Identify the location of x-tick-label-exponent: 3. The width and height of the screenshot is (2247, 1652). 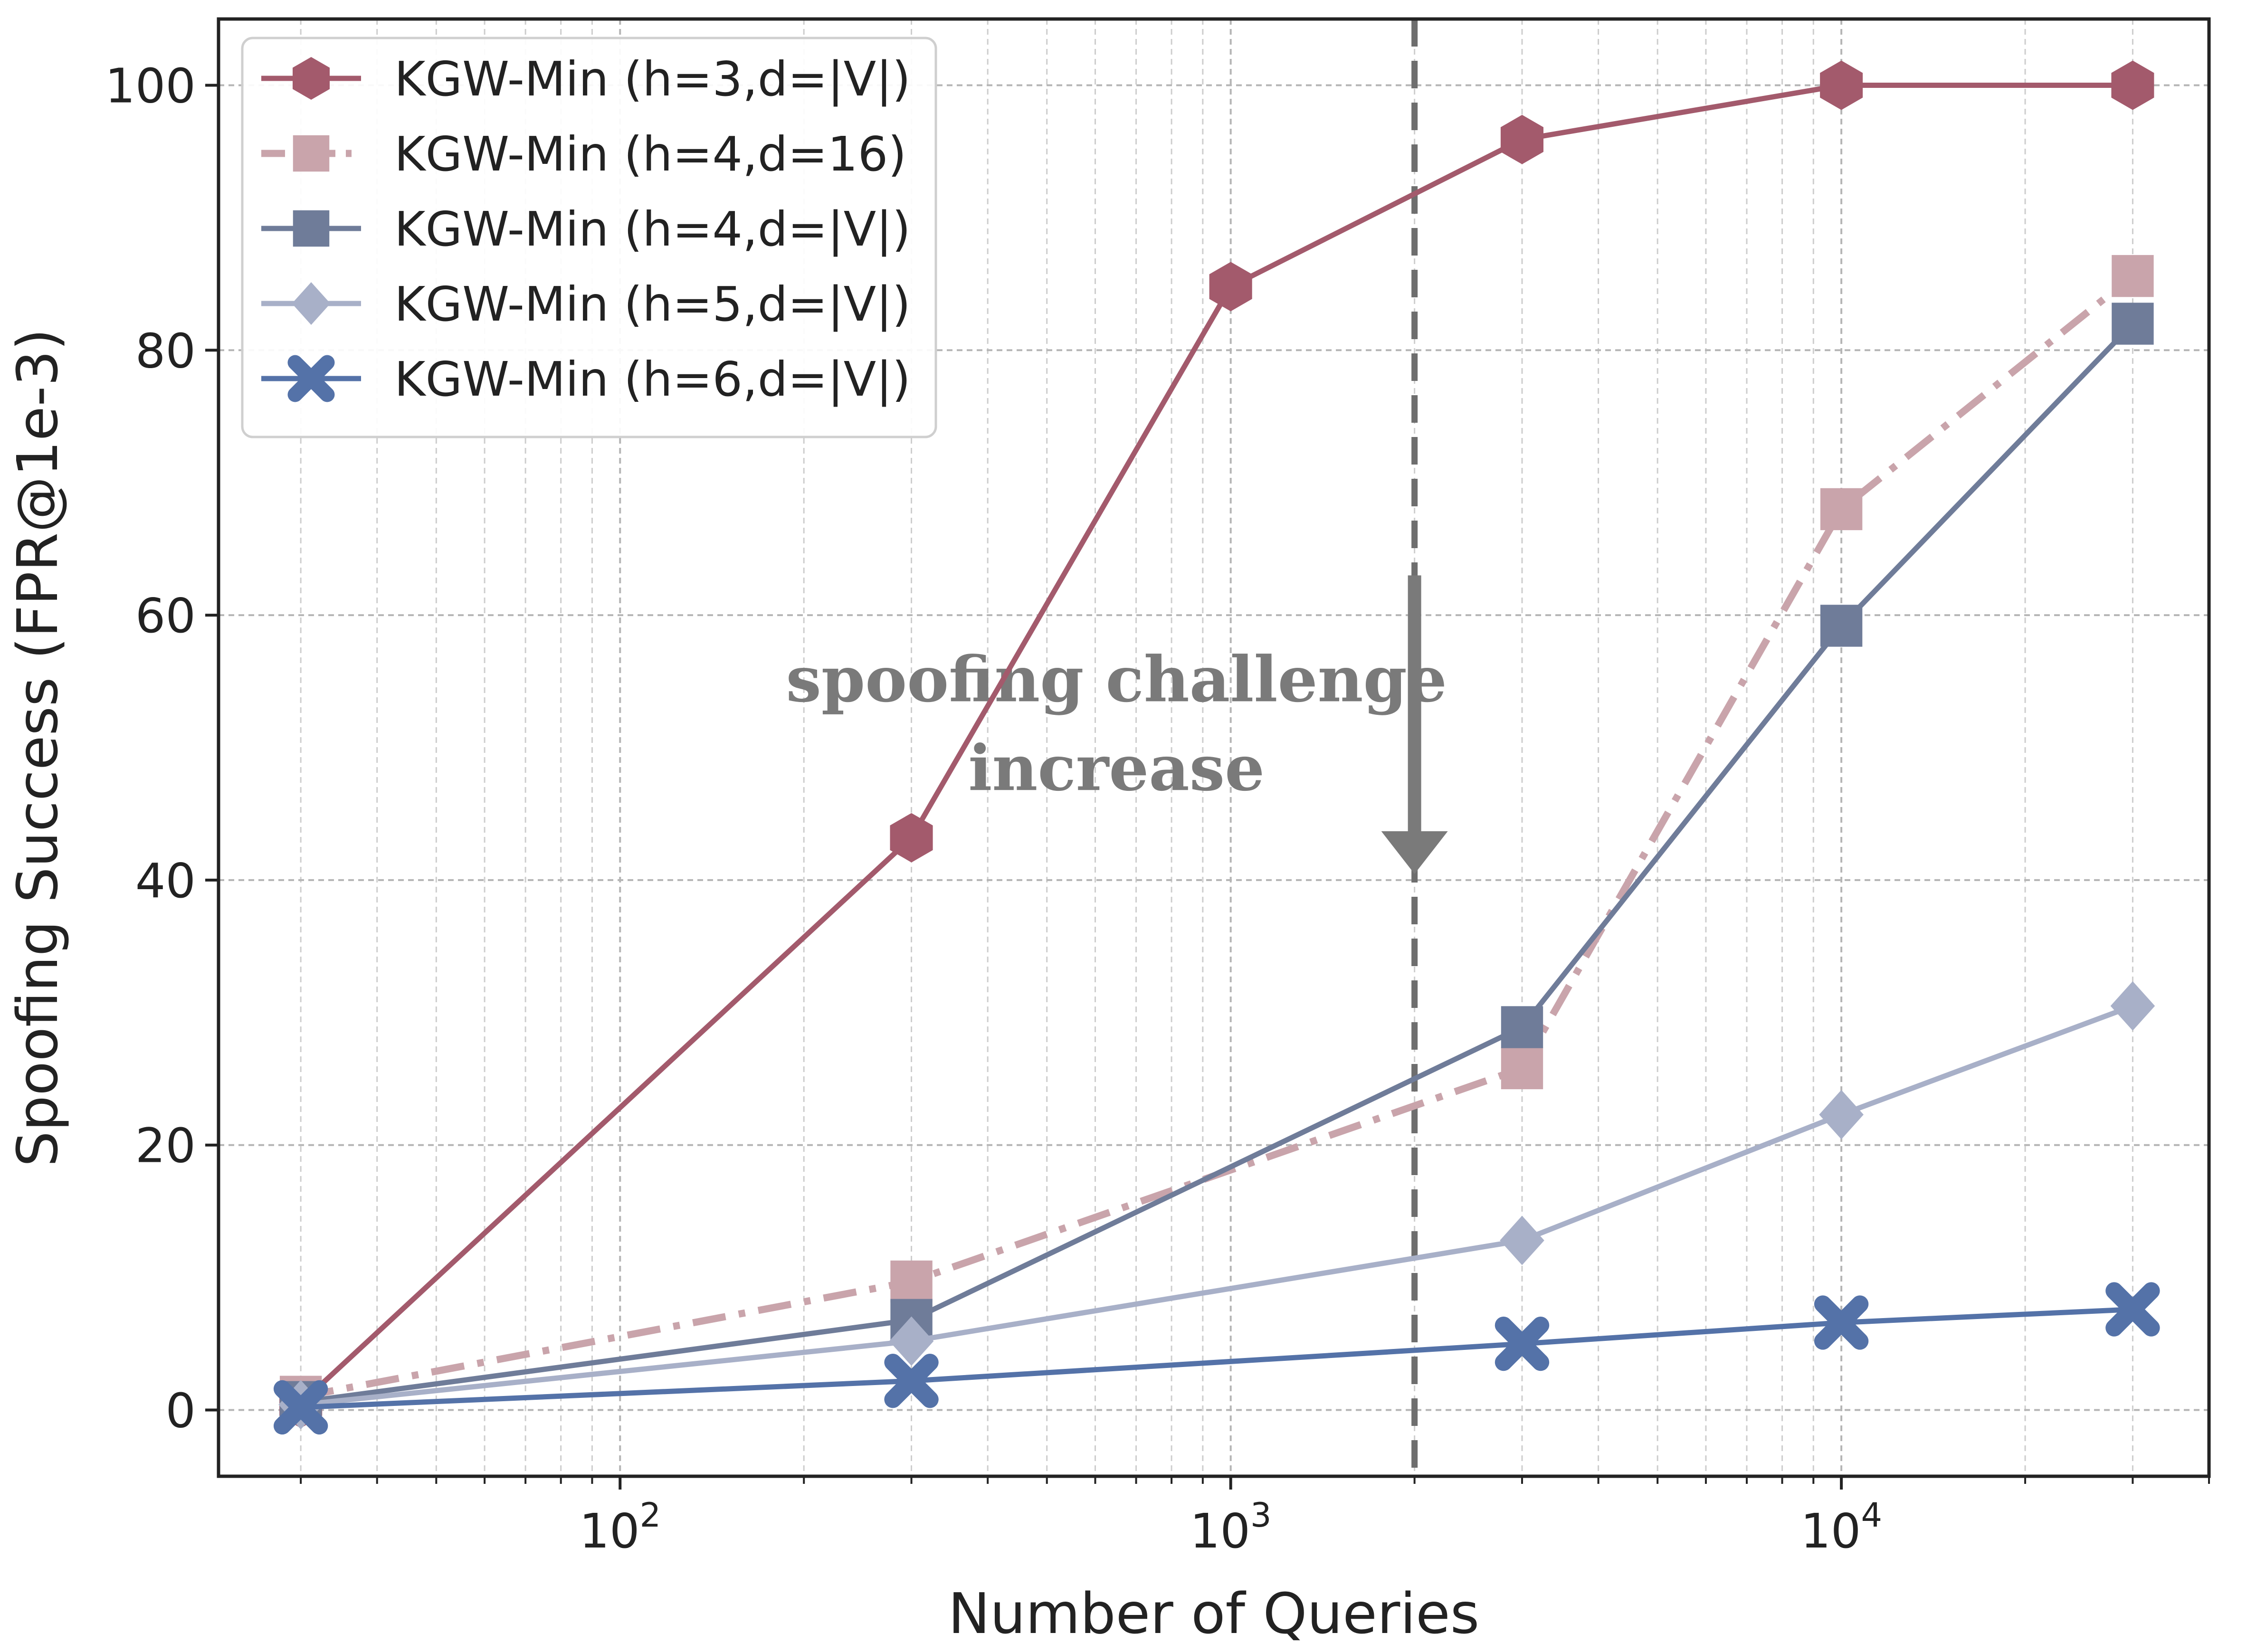
(1261, 1515).